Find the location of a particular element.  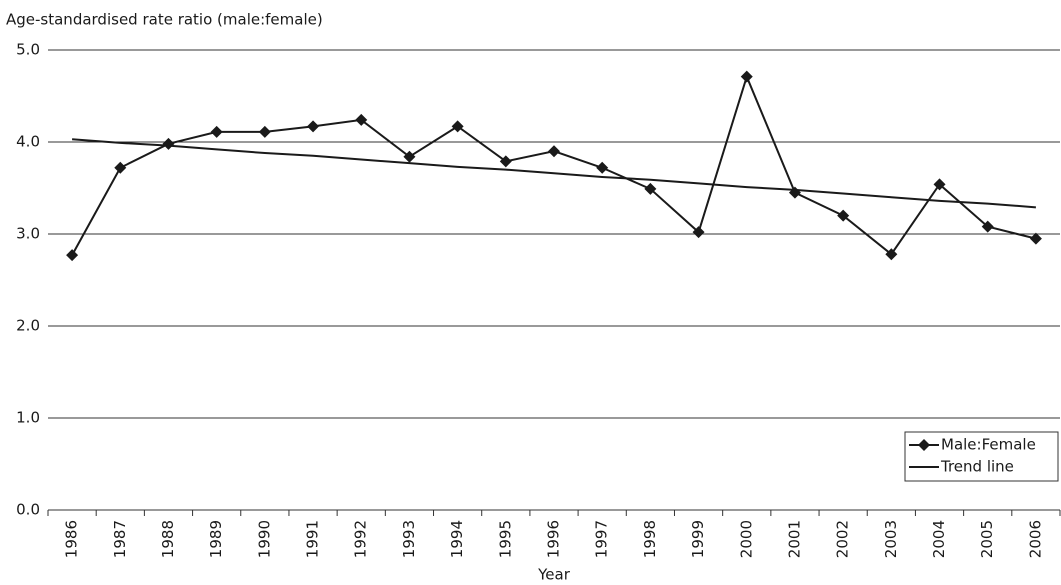

legend-box is located at coordinates (981, 456).